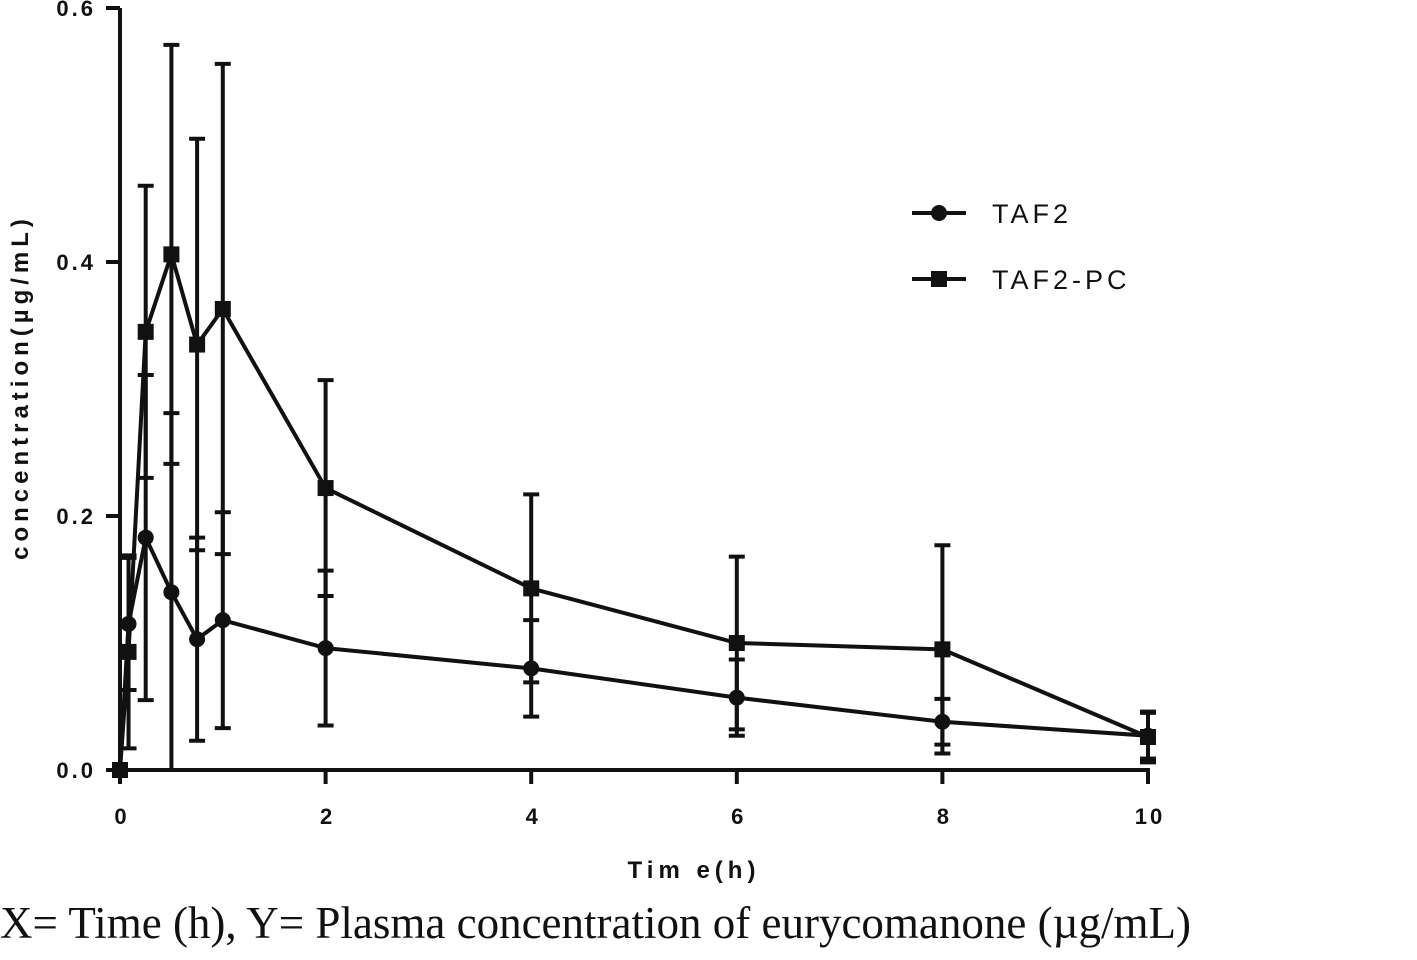  I want to click on x-tick-label: 10, so click(1150, 816).